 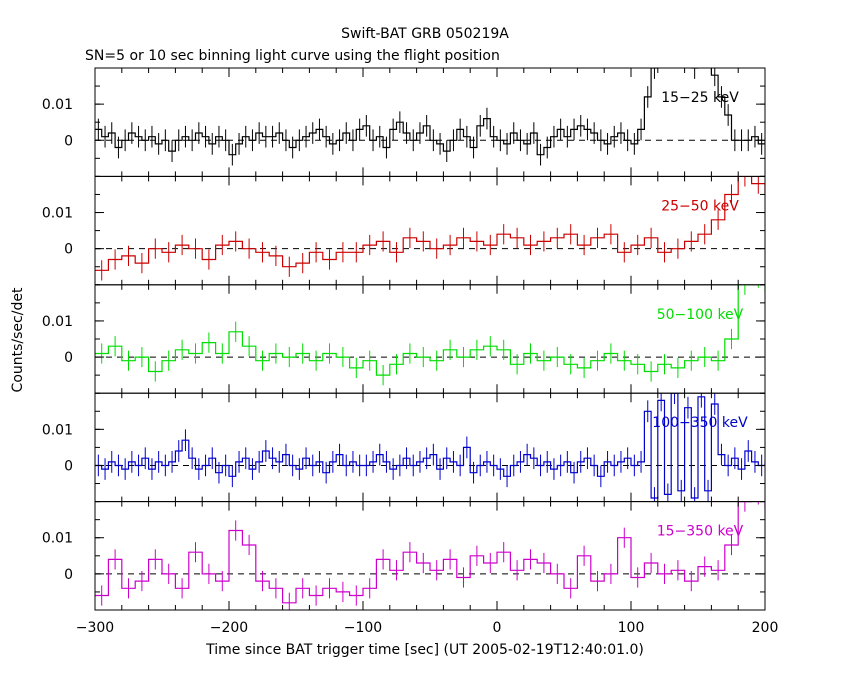 I want to click on panel-25-50-kev: 0 0.01 25−50 keV, so click(x=404, y=230).